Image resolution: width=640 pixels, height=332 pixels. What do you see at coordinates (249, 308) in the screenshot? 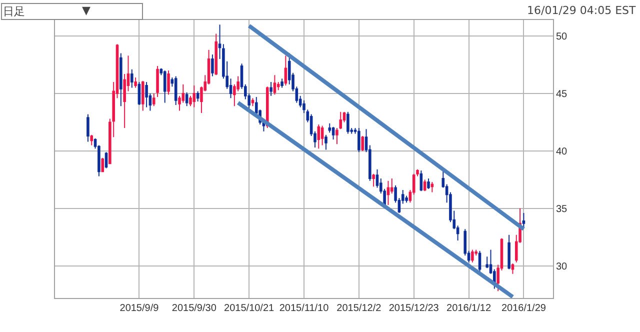
I see `x-tick-label: 2015/10/21` at bounding box center [249, 308].